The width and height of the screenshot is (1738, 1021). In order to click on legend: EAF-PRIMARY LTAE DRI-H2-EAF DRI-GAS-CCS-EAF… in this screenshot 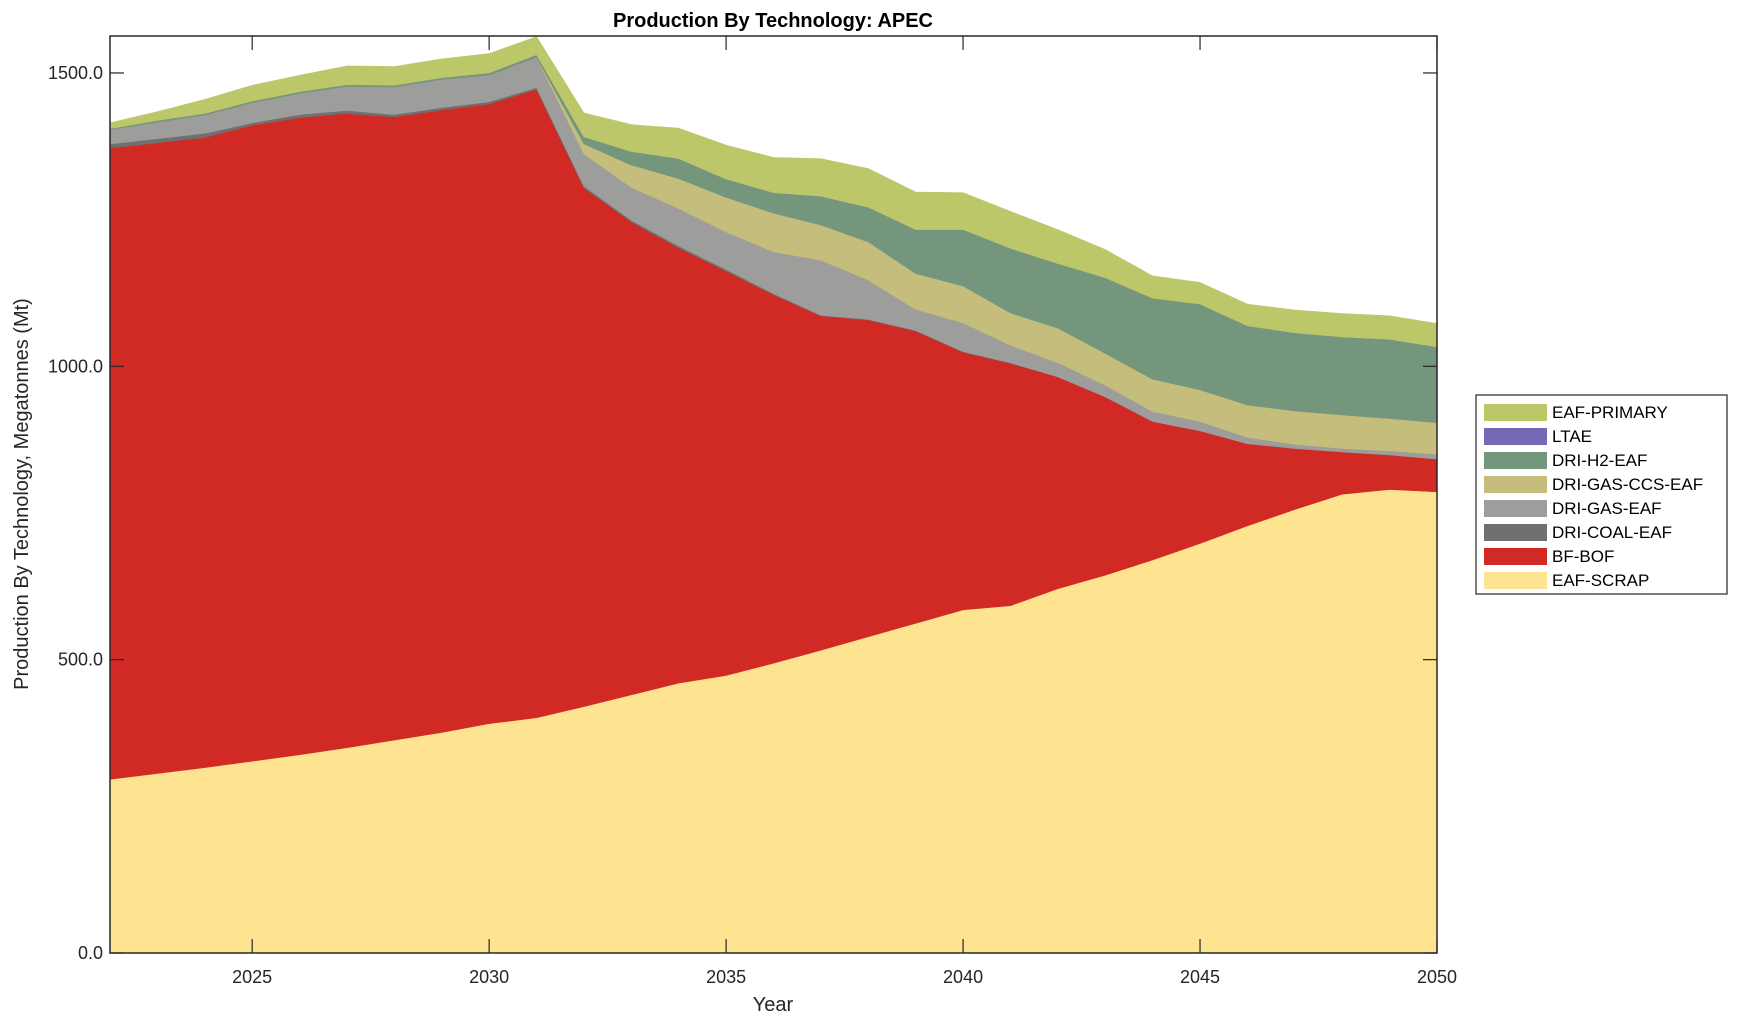, I will do `click(1601, 494)`.